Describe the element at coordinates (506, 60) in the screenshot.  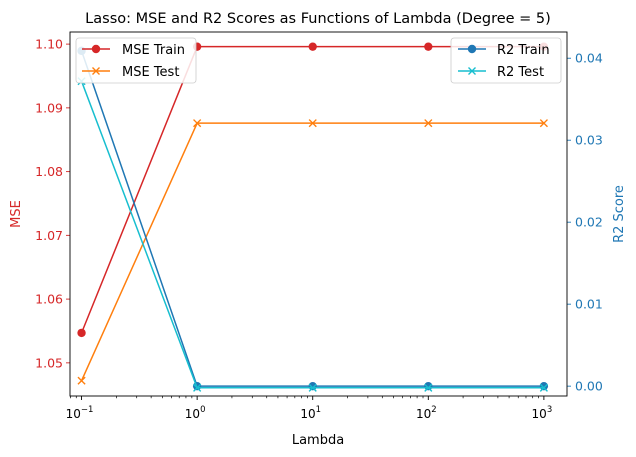
I see `legend-right: R2 Train R2 Test` at that location.